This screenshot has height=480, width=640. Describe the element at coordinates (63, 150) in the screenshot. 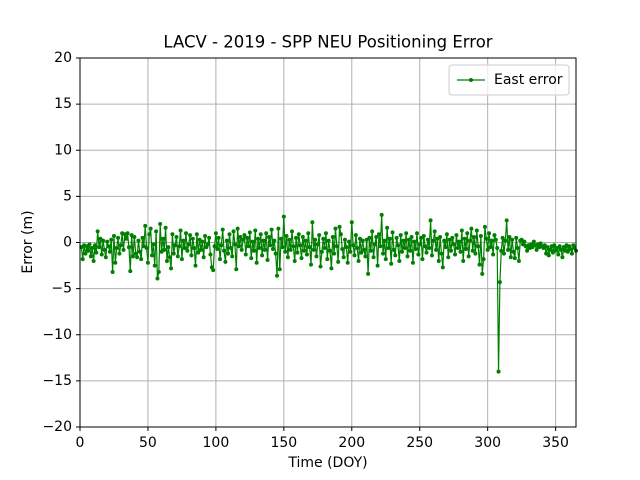

I see `y-tick-label: 10` at that location.